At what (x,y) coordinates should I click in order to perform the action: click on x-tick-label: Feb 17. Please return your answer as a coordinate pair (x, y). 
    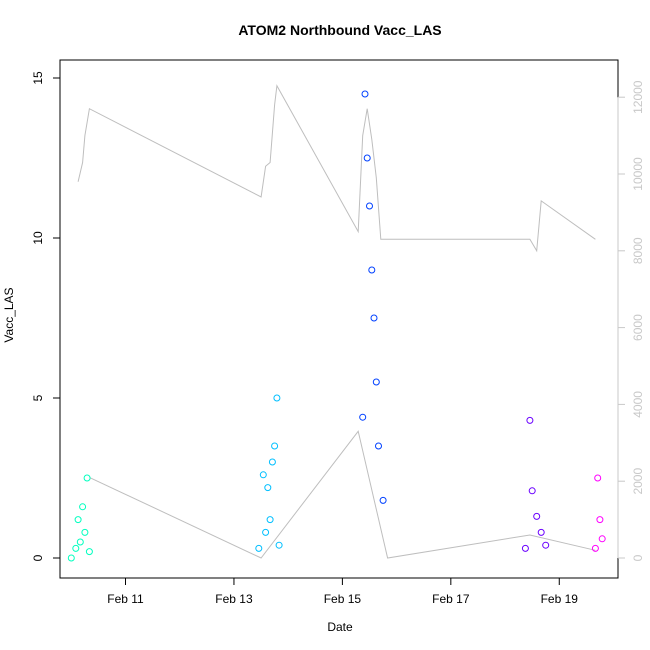
    Looking at the image, I should click on (451, 599).